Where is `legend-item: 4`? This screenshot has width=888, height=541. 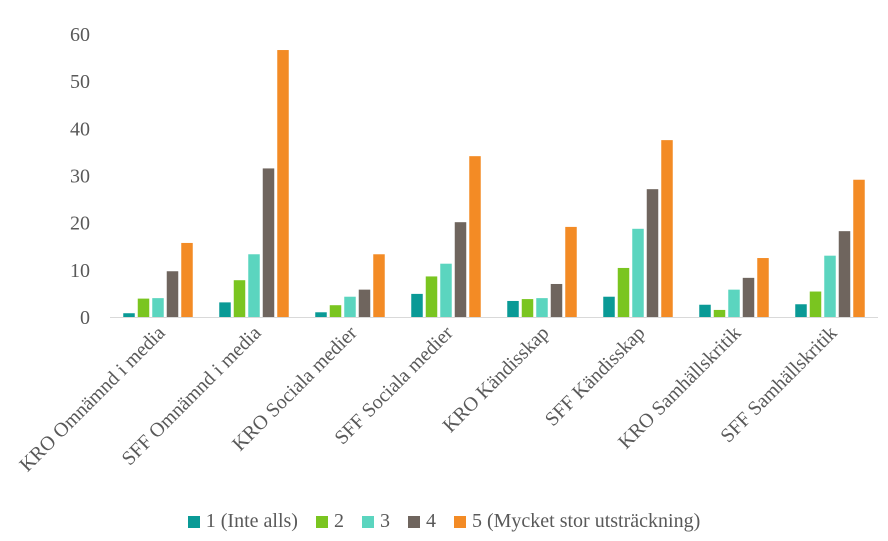
legend-item: 4 is located at coordinates (421, 521).